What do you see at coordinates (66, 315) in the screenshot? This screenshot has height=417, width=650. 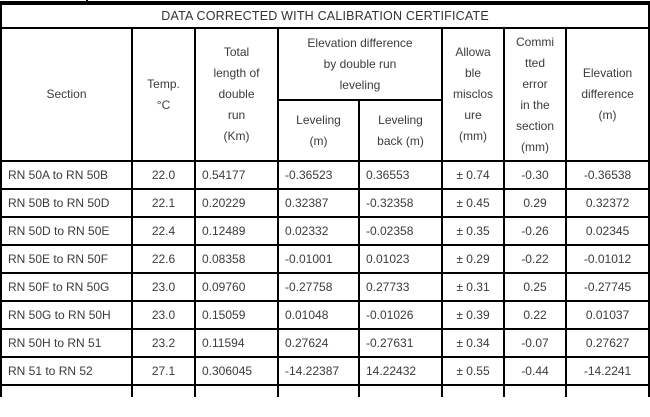 I see `cell-section: RN 50G to RN 50H` at bounding box center [66, 315].